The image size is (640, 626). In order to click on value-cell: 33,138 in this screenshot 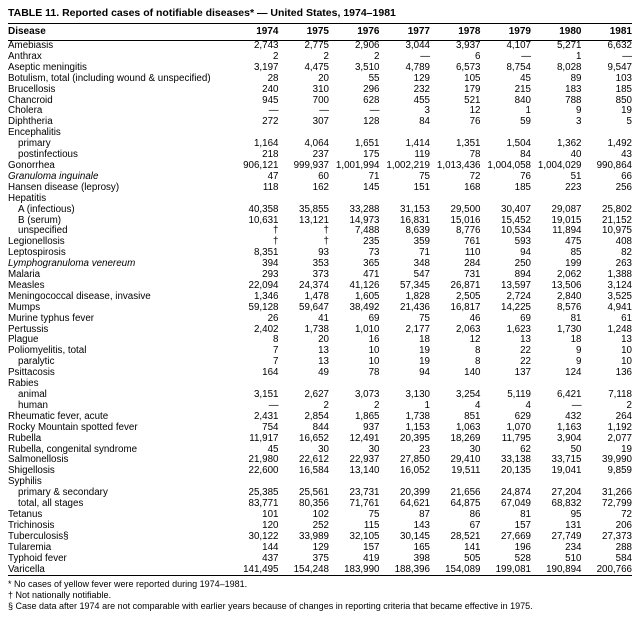, I will do `click(516, 460)`.